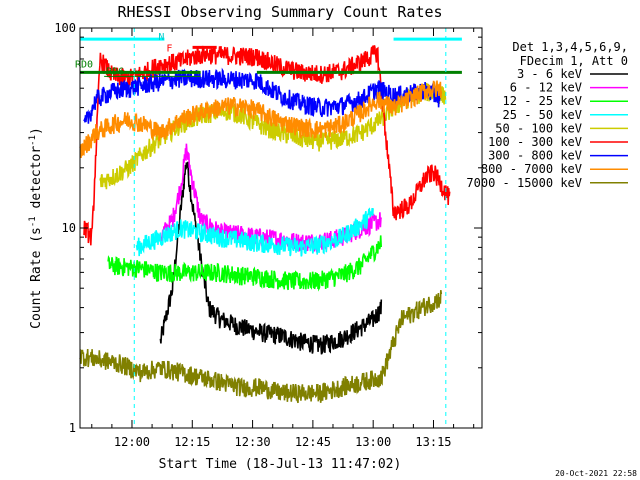 The height and width of the screenshot is (480, 640). Describe the element at coordinates (36, 228) in the screenshot. I see `y-axis-label: Count Rate (s-1 detector-1)` at that location.